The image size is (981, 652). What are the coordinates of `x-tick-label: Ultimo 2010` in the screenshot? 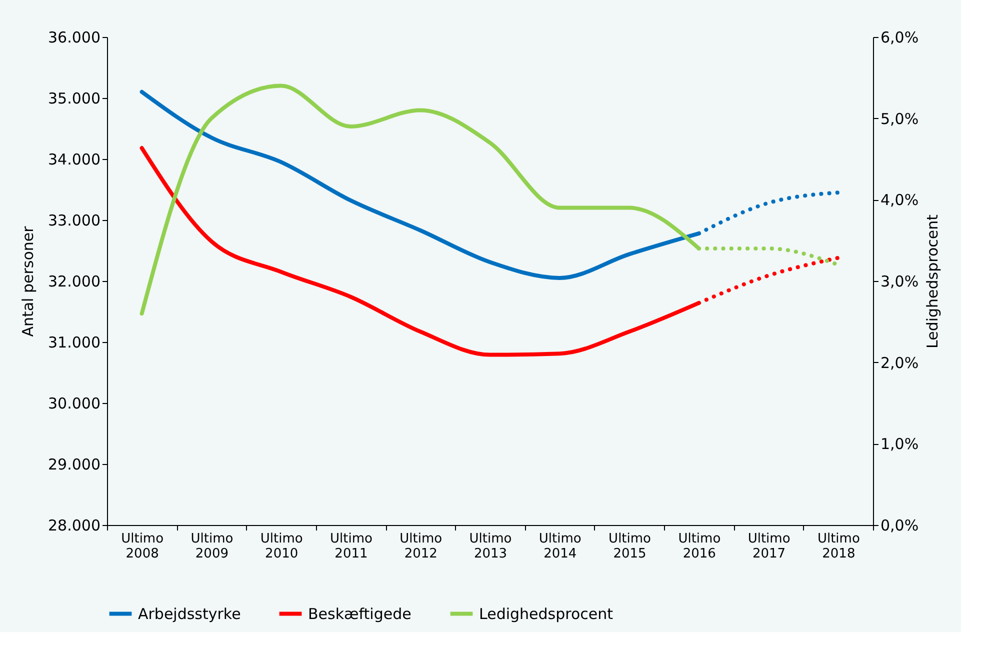 It's located at (281, 547).